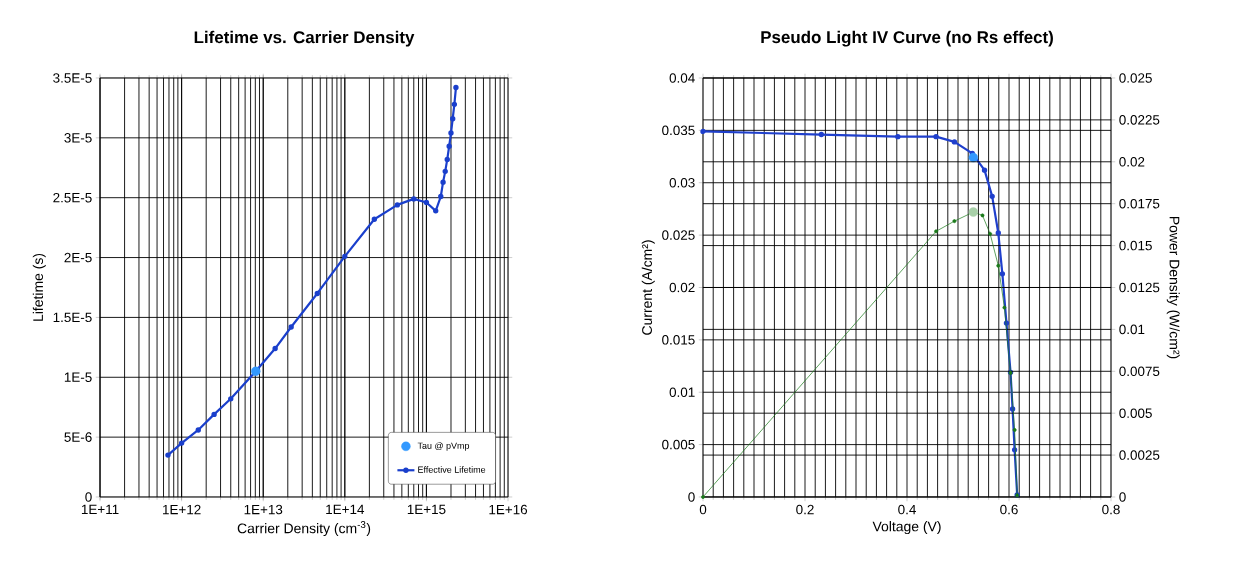 This screenshot has width=1236, height=568. What do you see at coordinates (452, 469) in the screenshot?
I see `legend-label: Effective Lifetime` at bounding box center [452, 469].